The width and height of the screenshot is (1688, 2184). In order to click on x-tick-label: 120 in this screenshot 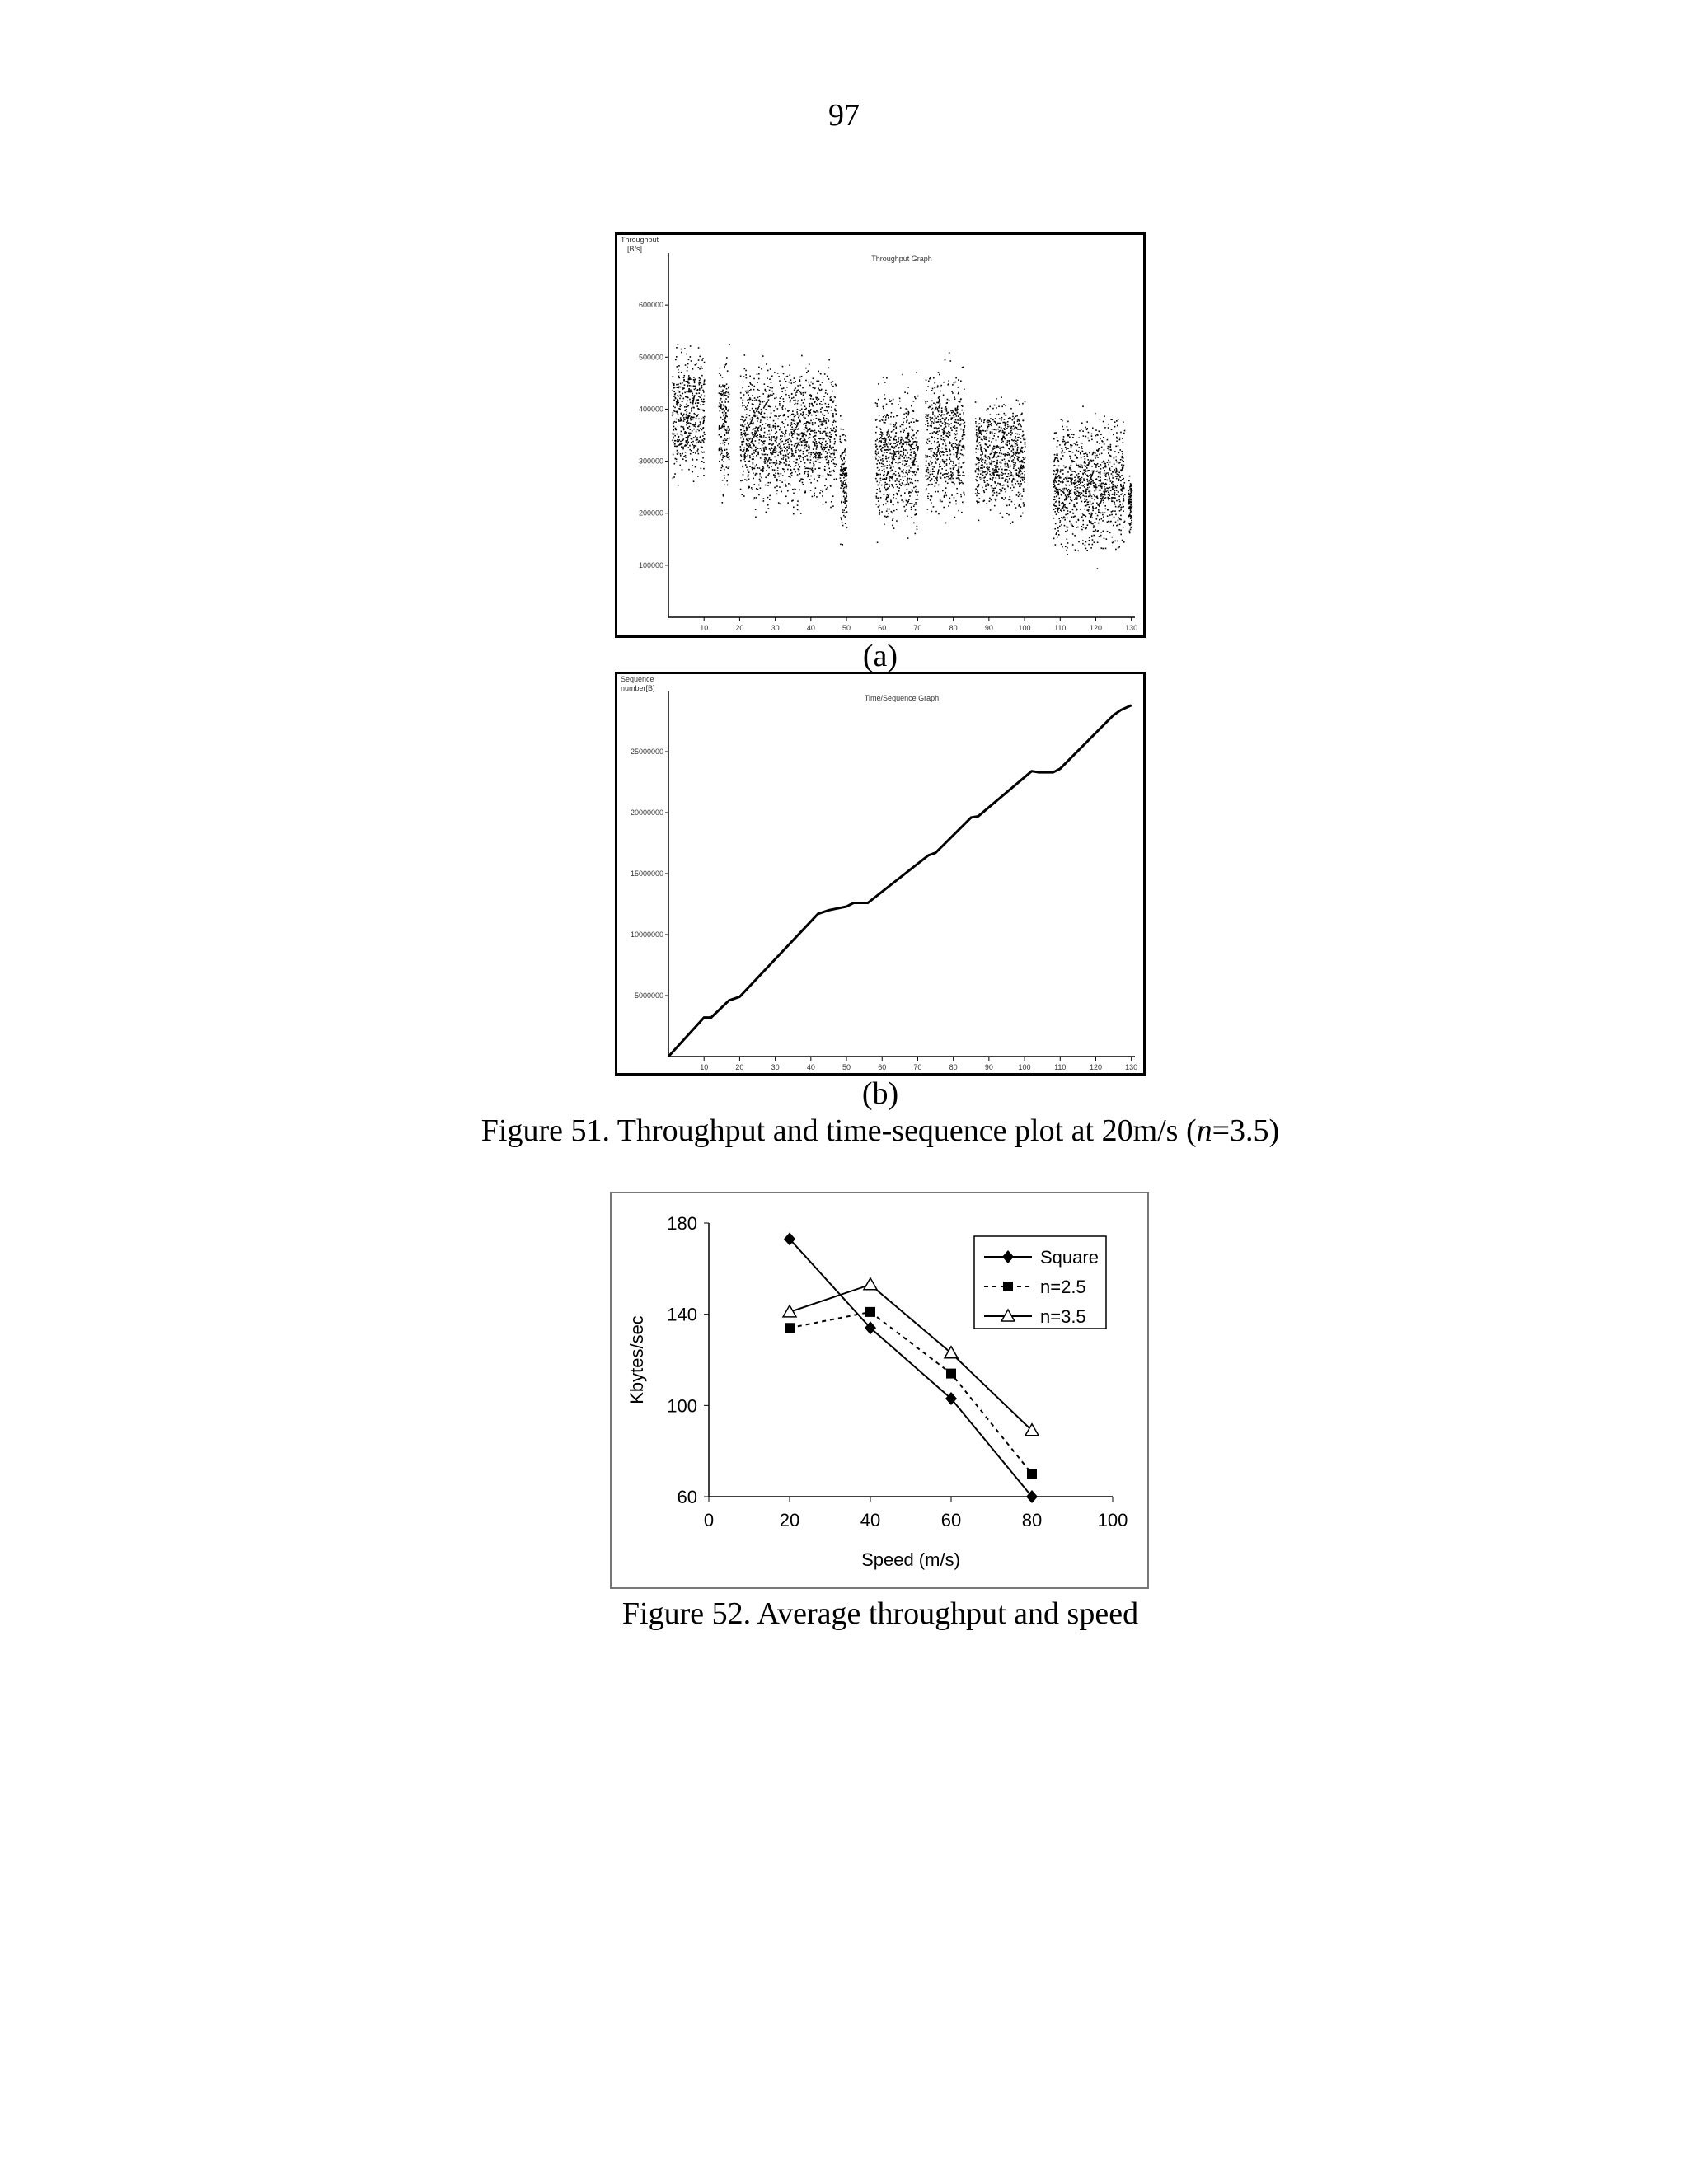, I will do `click(1096, 628)`.